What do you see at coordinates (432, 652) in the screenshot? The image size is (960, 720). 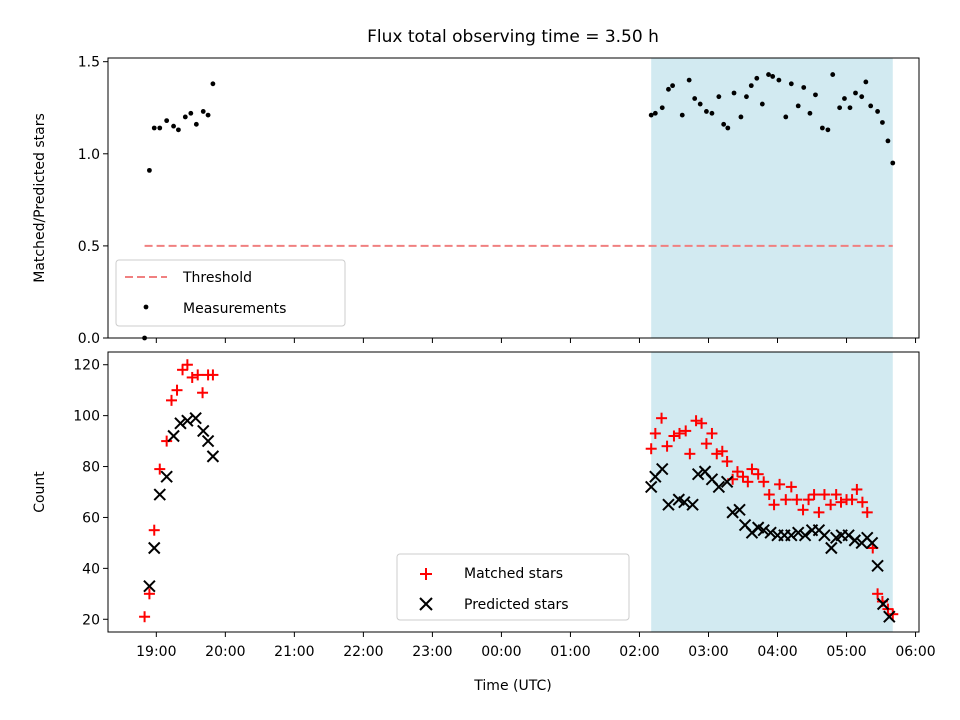 I see `x-tick-label: 23:00` at bounding box center [432, 652].